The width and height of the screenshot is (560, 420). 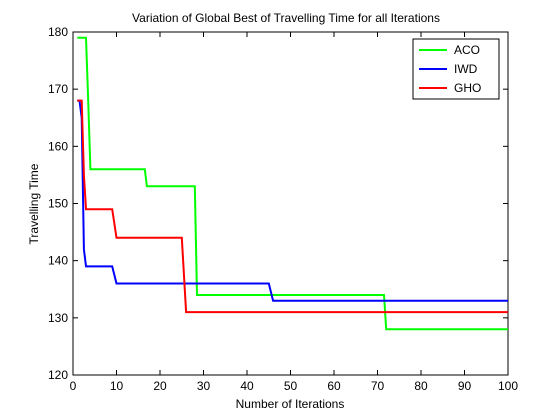 I want to click on y-axis-title: Travelling Time, so click(x=34, y=203).